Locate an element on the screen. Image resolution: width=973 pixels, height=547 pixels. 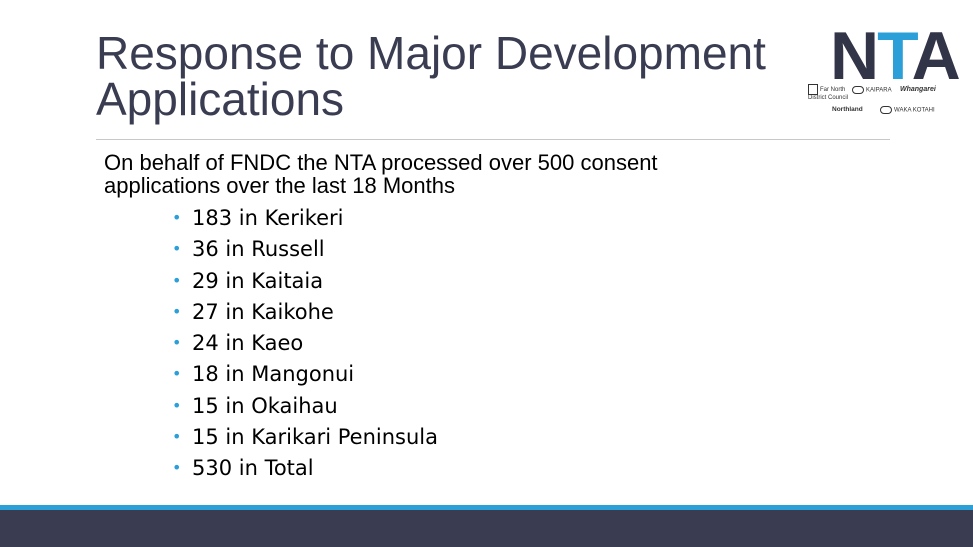
partner-kaipara-logo: KAIPARA is located at coordinates (872, 90).